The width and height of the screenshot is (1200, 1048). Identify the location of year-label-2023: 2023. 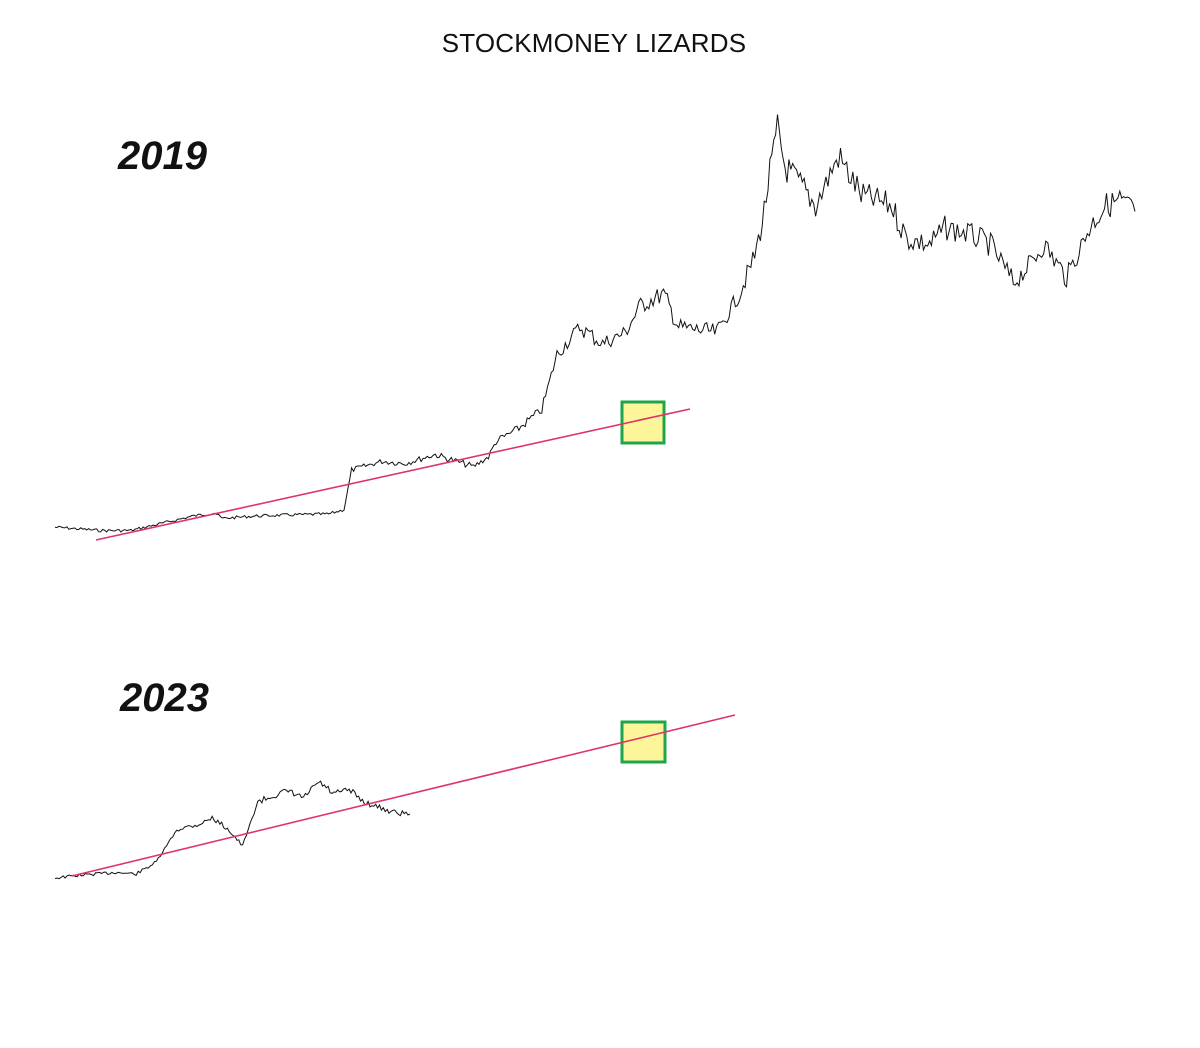
(164, 698).